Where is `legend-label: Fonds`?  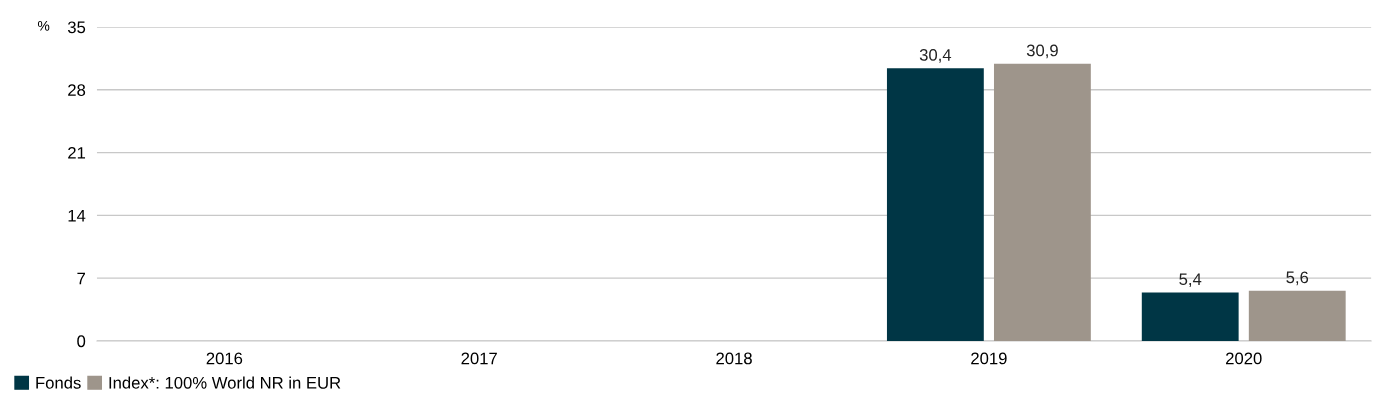 legend-label: Fonds is located at coordinates (58, 382).